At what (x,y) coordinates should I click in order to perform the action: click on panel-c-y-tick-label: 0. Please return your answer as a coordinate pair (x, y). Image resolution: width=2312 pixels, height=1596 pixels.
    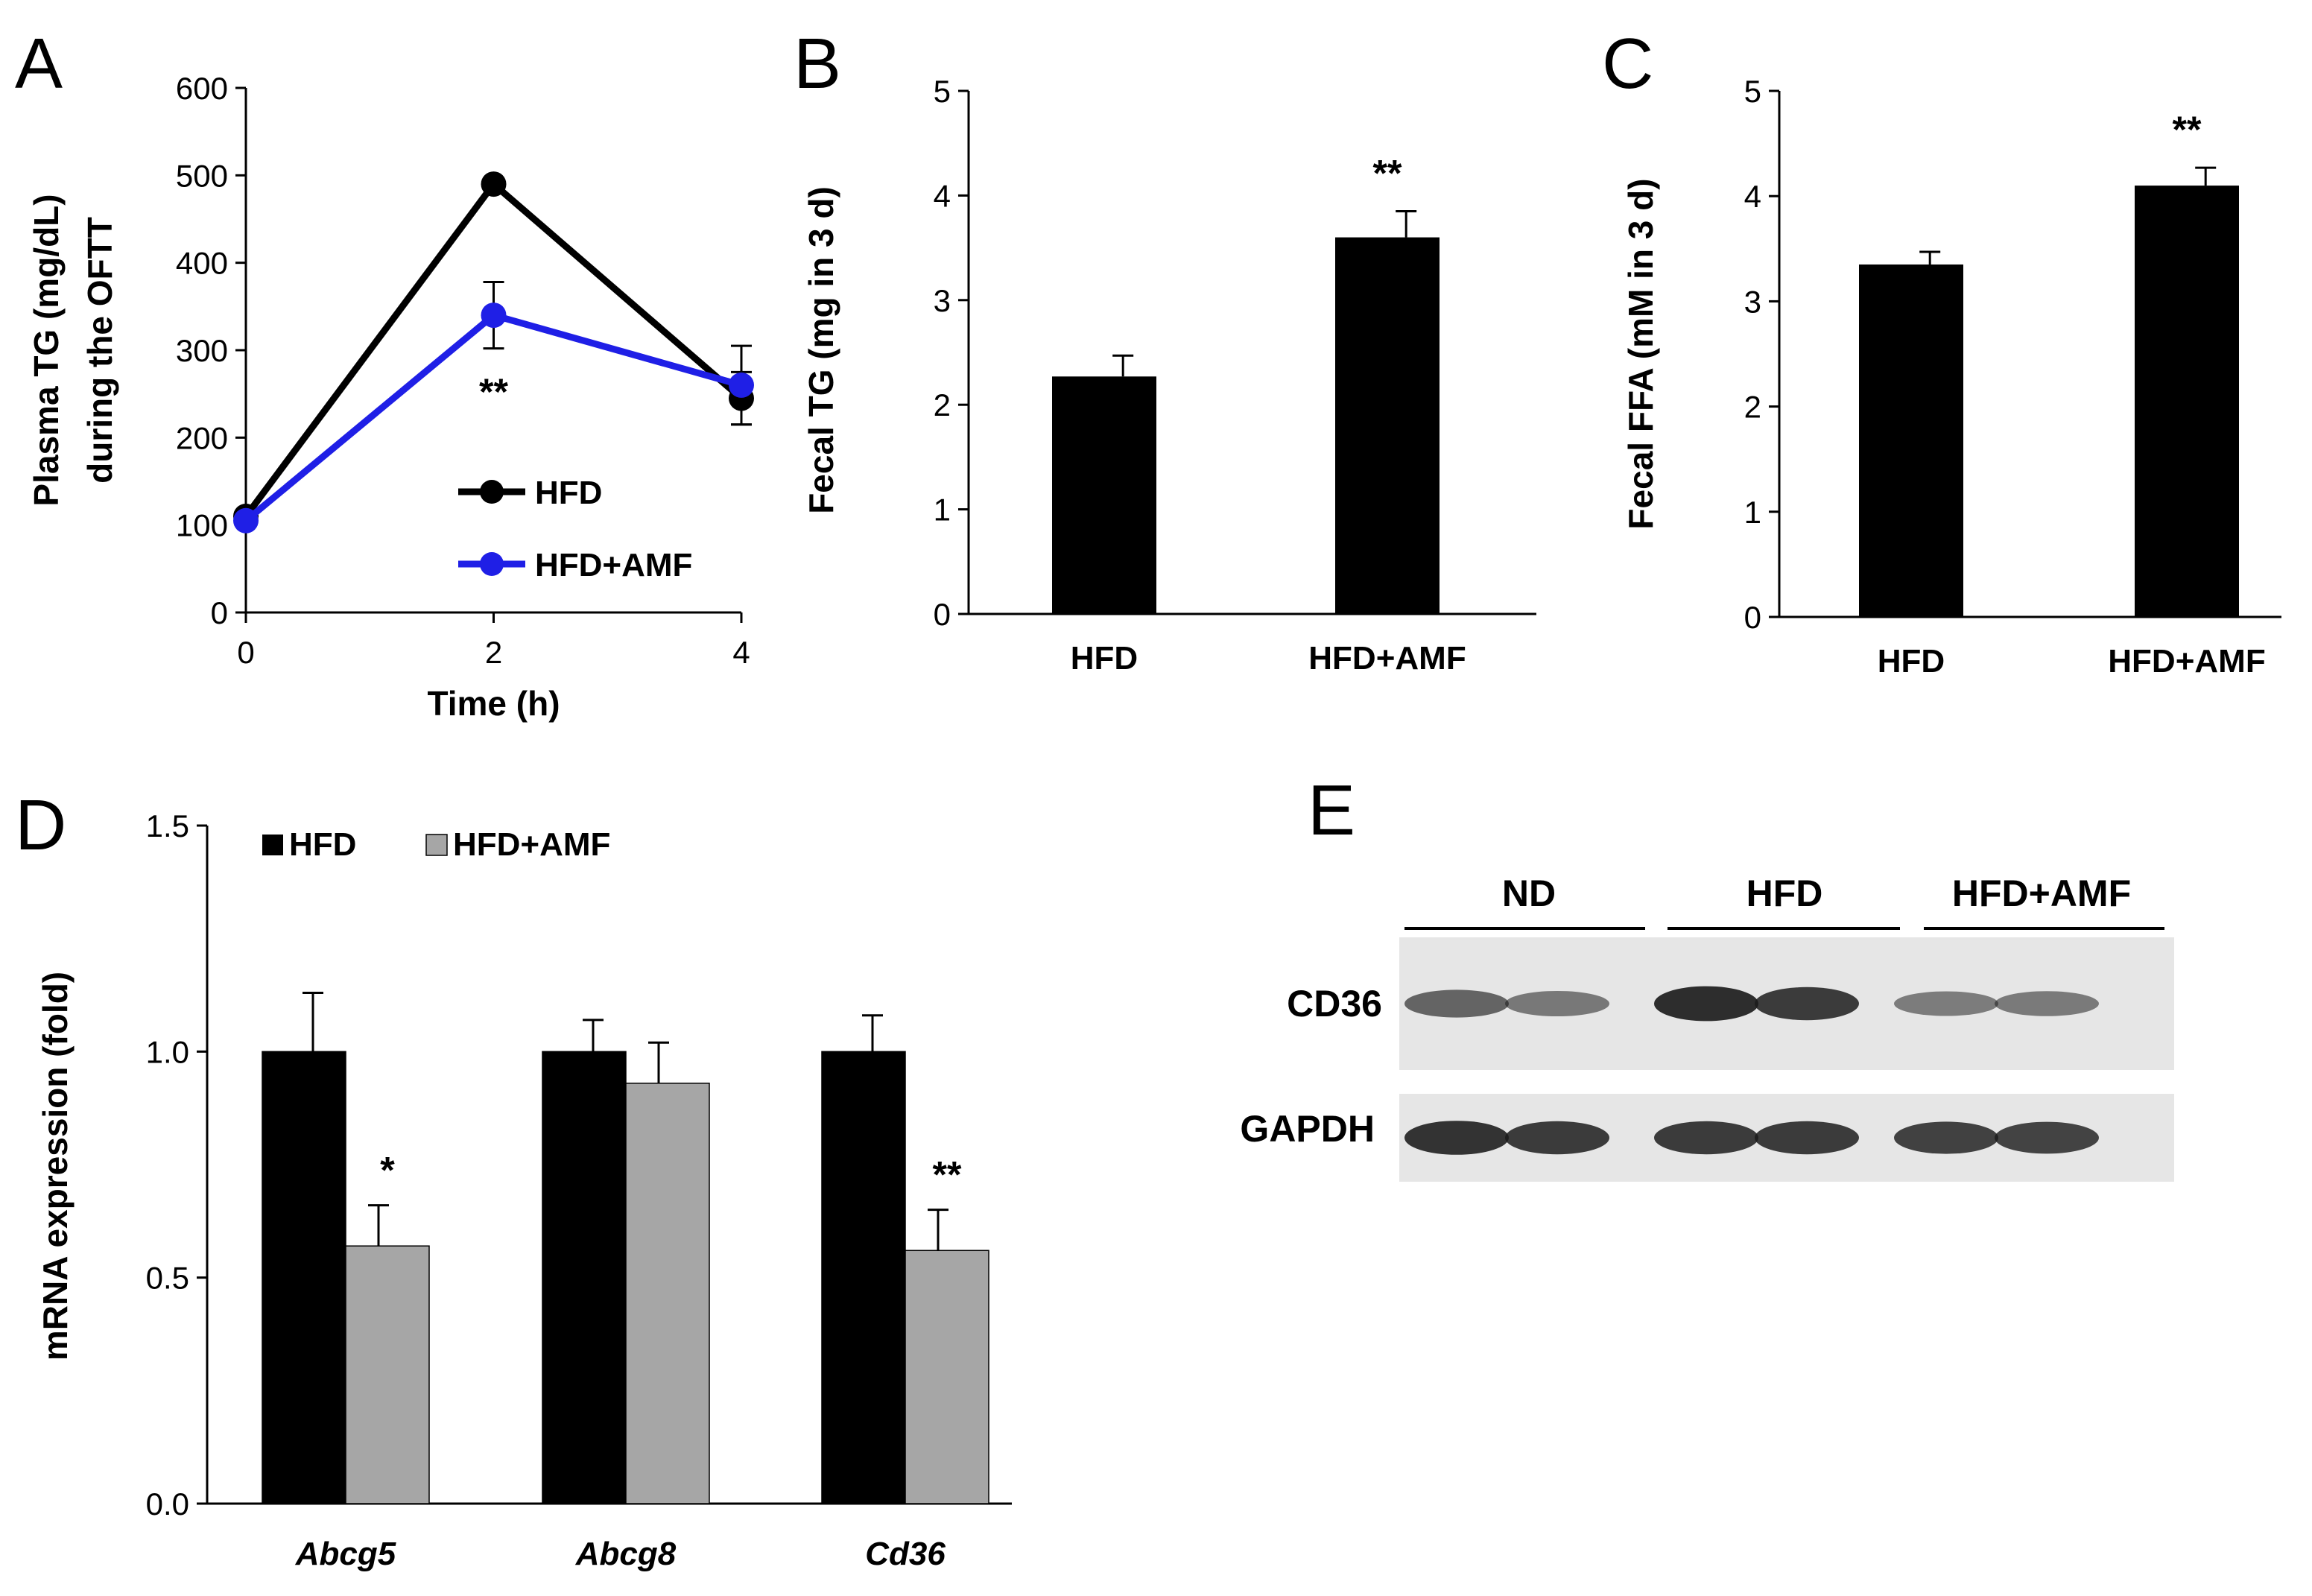
    Looking at the image, I should click on (1752, 617).